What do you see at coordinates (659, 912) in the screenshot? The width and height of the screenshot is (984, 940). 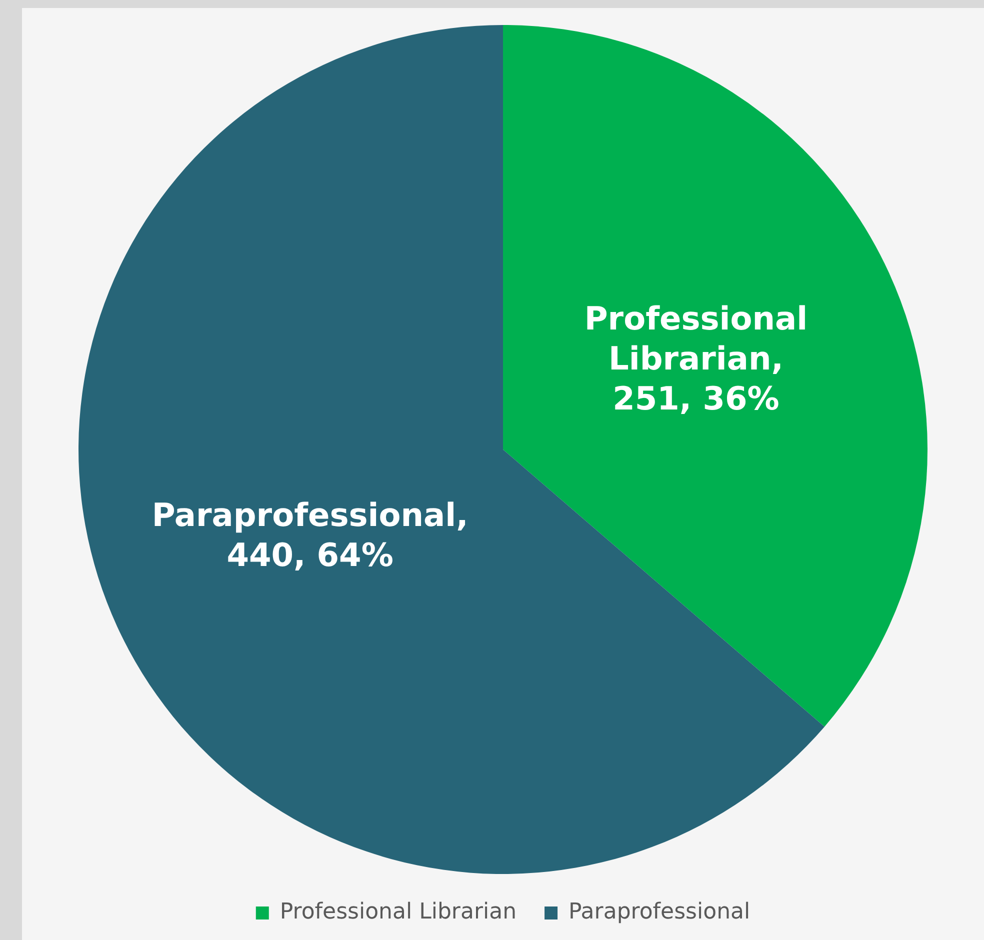 I see `legend-label: Paraprofessional` at bounding box center [659, 912].